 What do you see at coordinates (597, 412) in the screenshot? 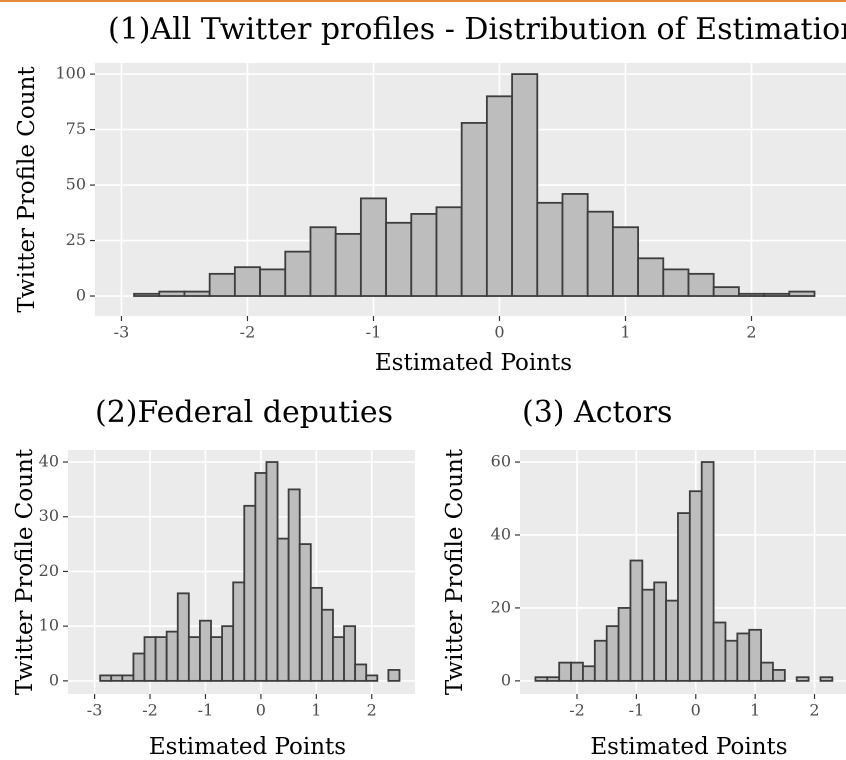
I see `chart-title: (3) Actors` at bounding box center [597, 412].